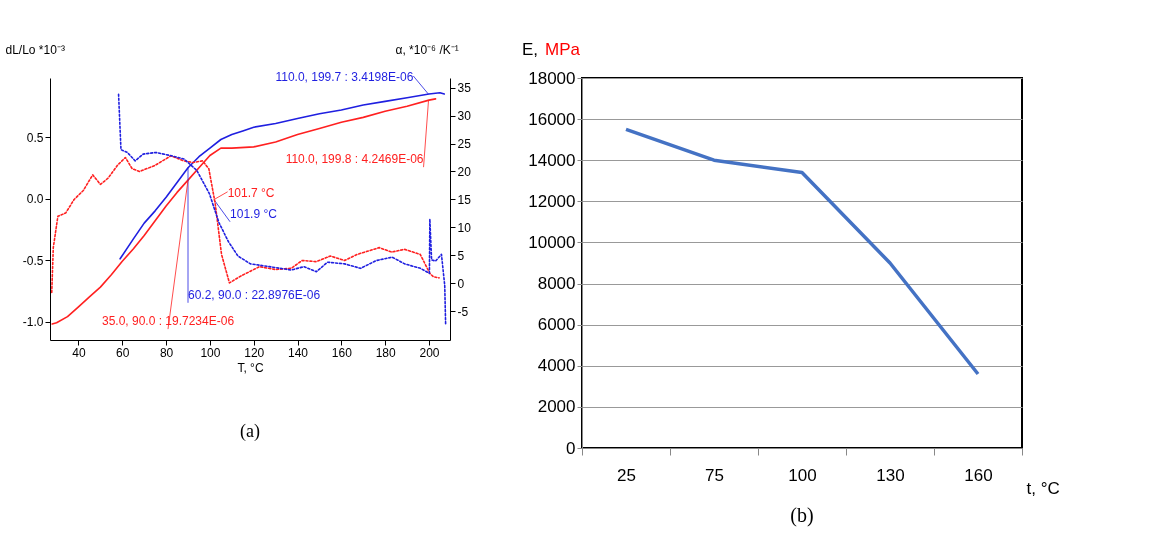  Describe the element at coordinates (464, 171) in the screenshot. I see `y2-tick-label: 20` at that location.